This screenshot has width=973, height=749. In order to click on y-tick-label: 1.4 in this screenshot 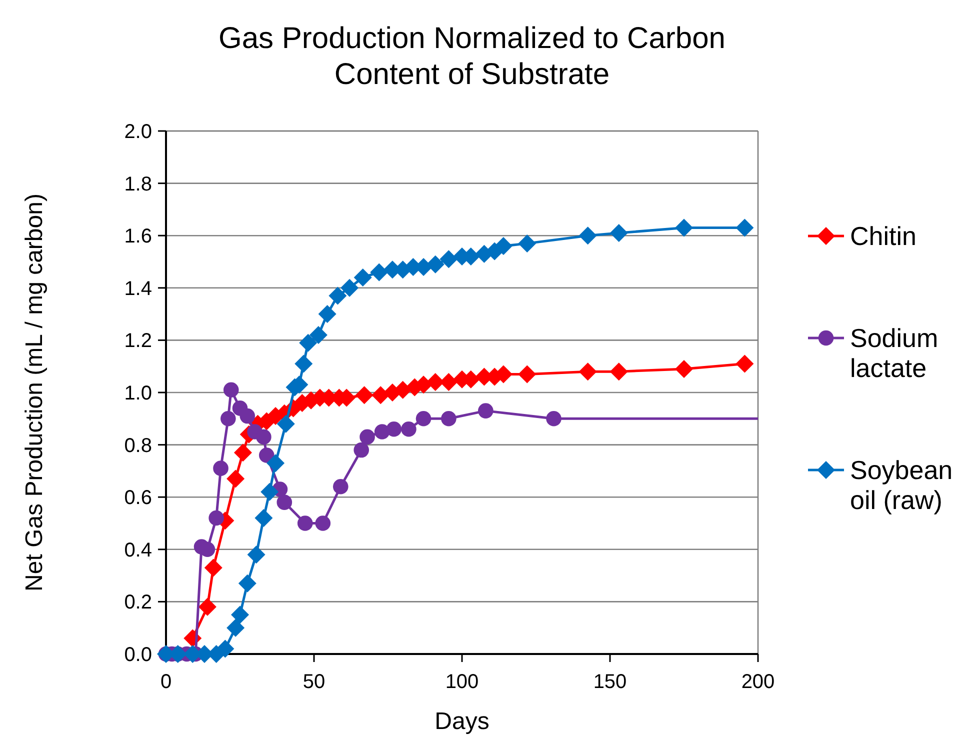, I will do `click(138, 289)`.